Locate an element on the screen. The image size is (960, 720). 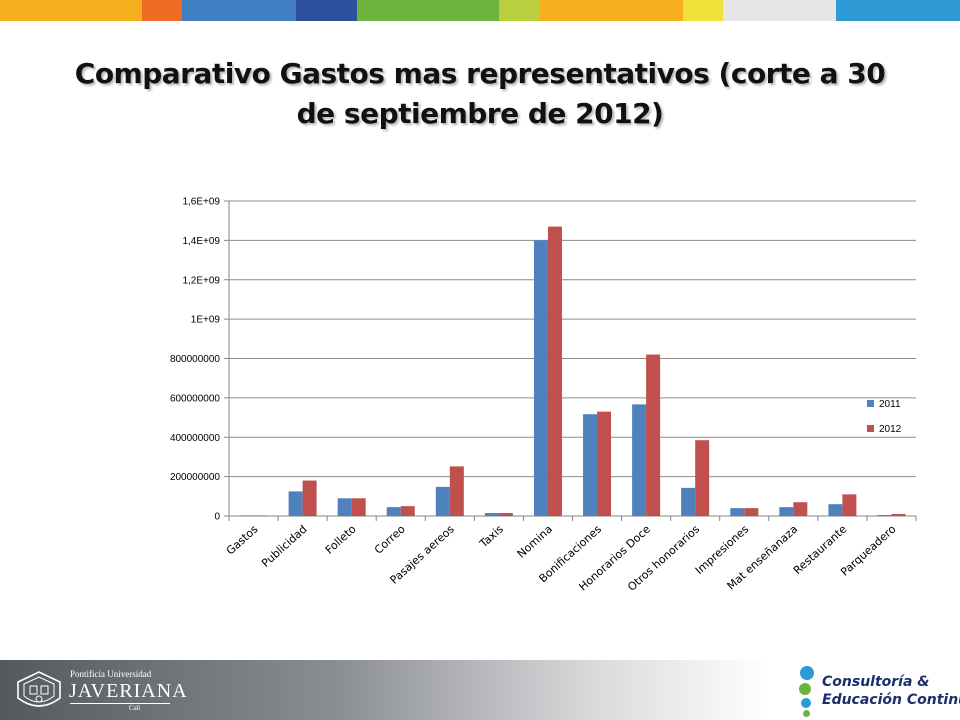
university-subtitle: Pontificia Universidad is located at coordinates (111, 674).